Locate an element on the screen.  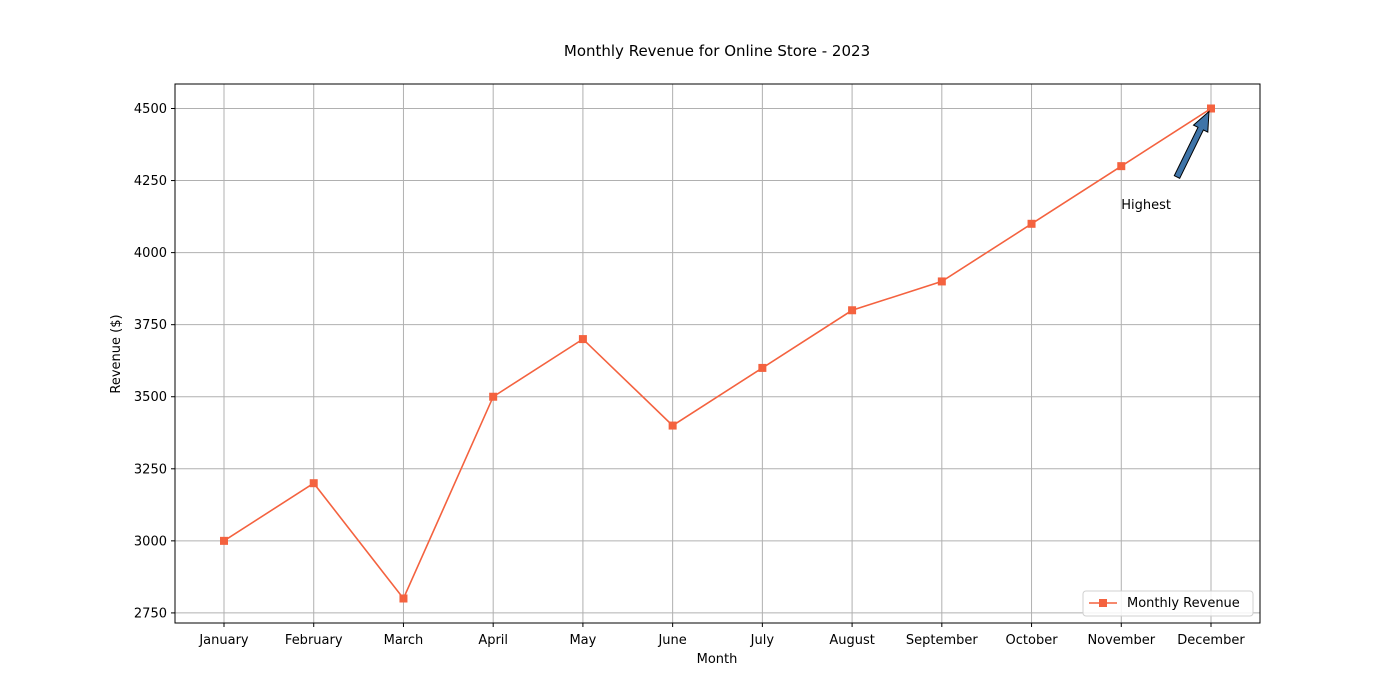
legend-box is located at coordinates (1168, 603).